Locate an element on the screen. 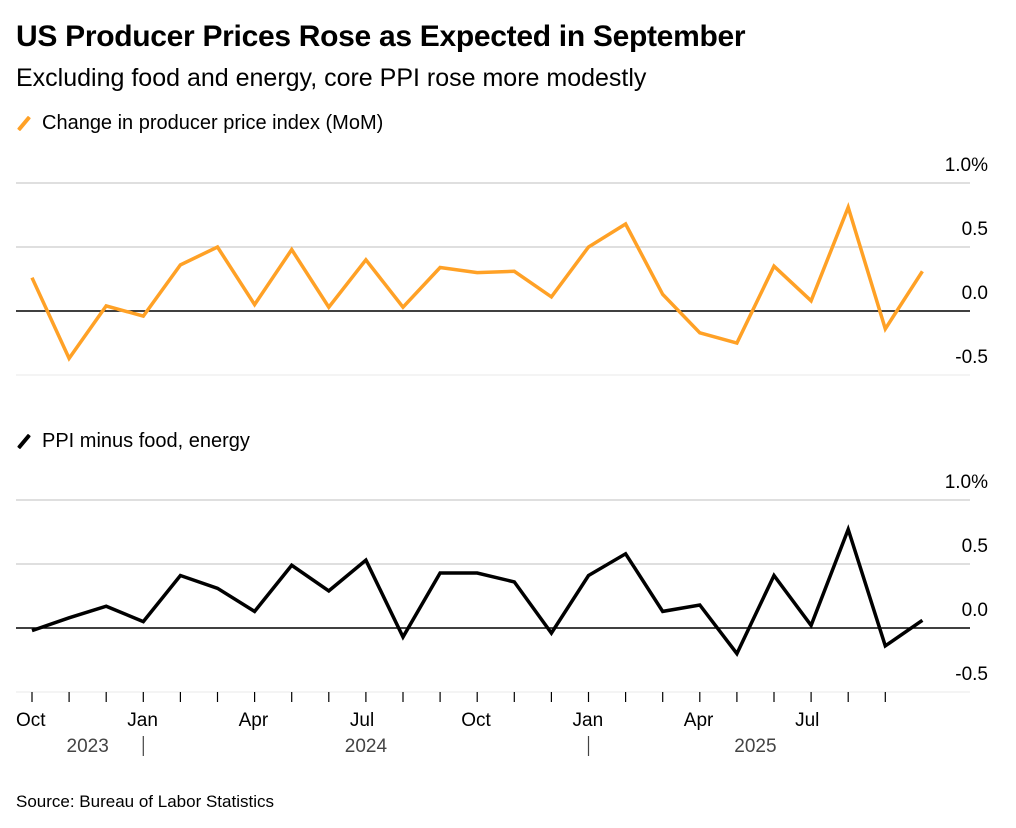 The width and height of the screenshot is (1016, 828). legend-headline: Change in producer price index (MoM) is located at coordinates (199, 123).